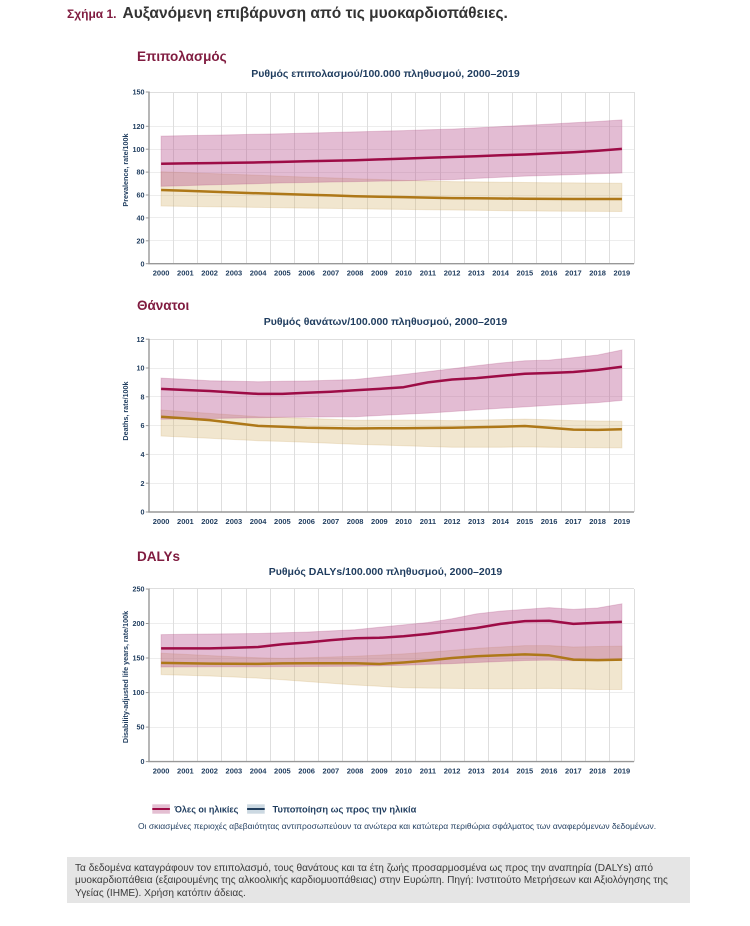  I want to click on svg-text: 50, so click(141, 727).